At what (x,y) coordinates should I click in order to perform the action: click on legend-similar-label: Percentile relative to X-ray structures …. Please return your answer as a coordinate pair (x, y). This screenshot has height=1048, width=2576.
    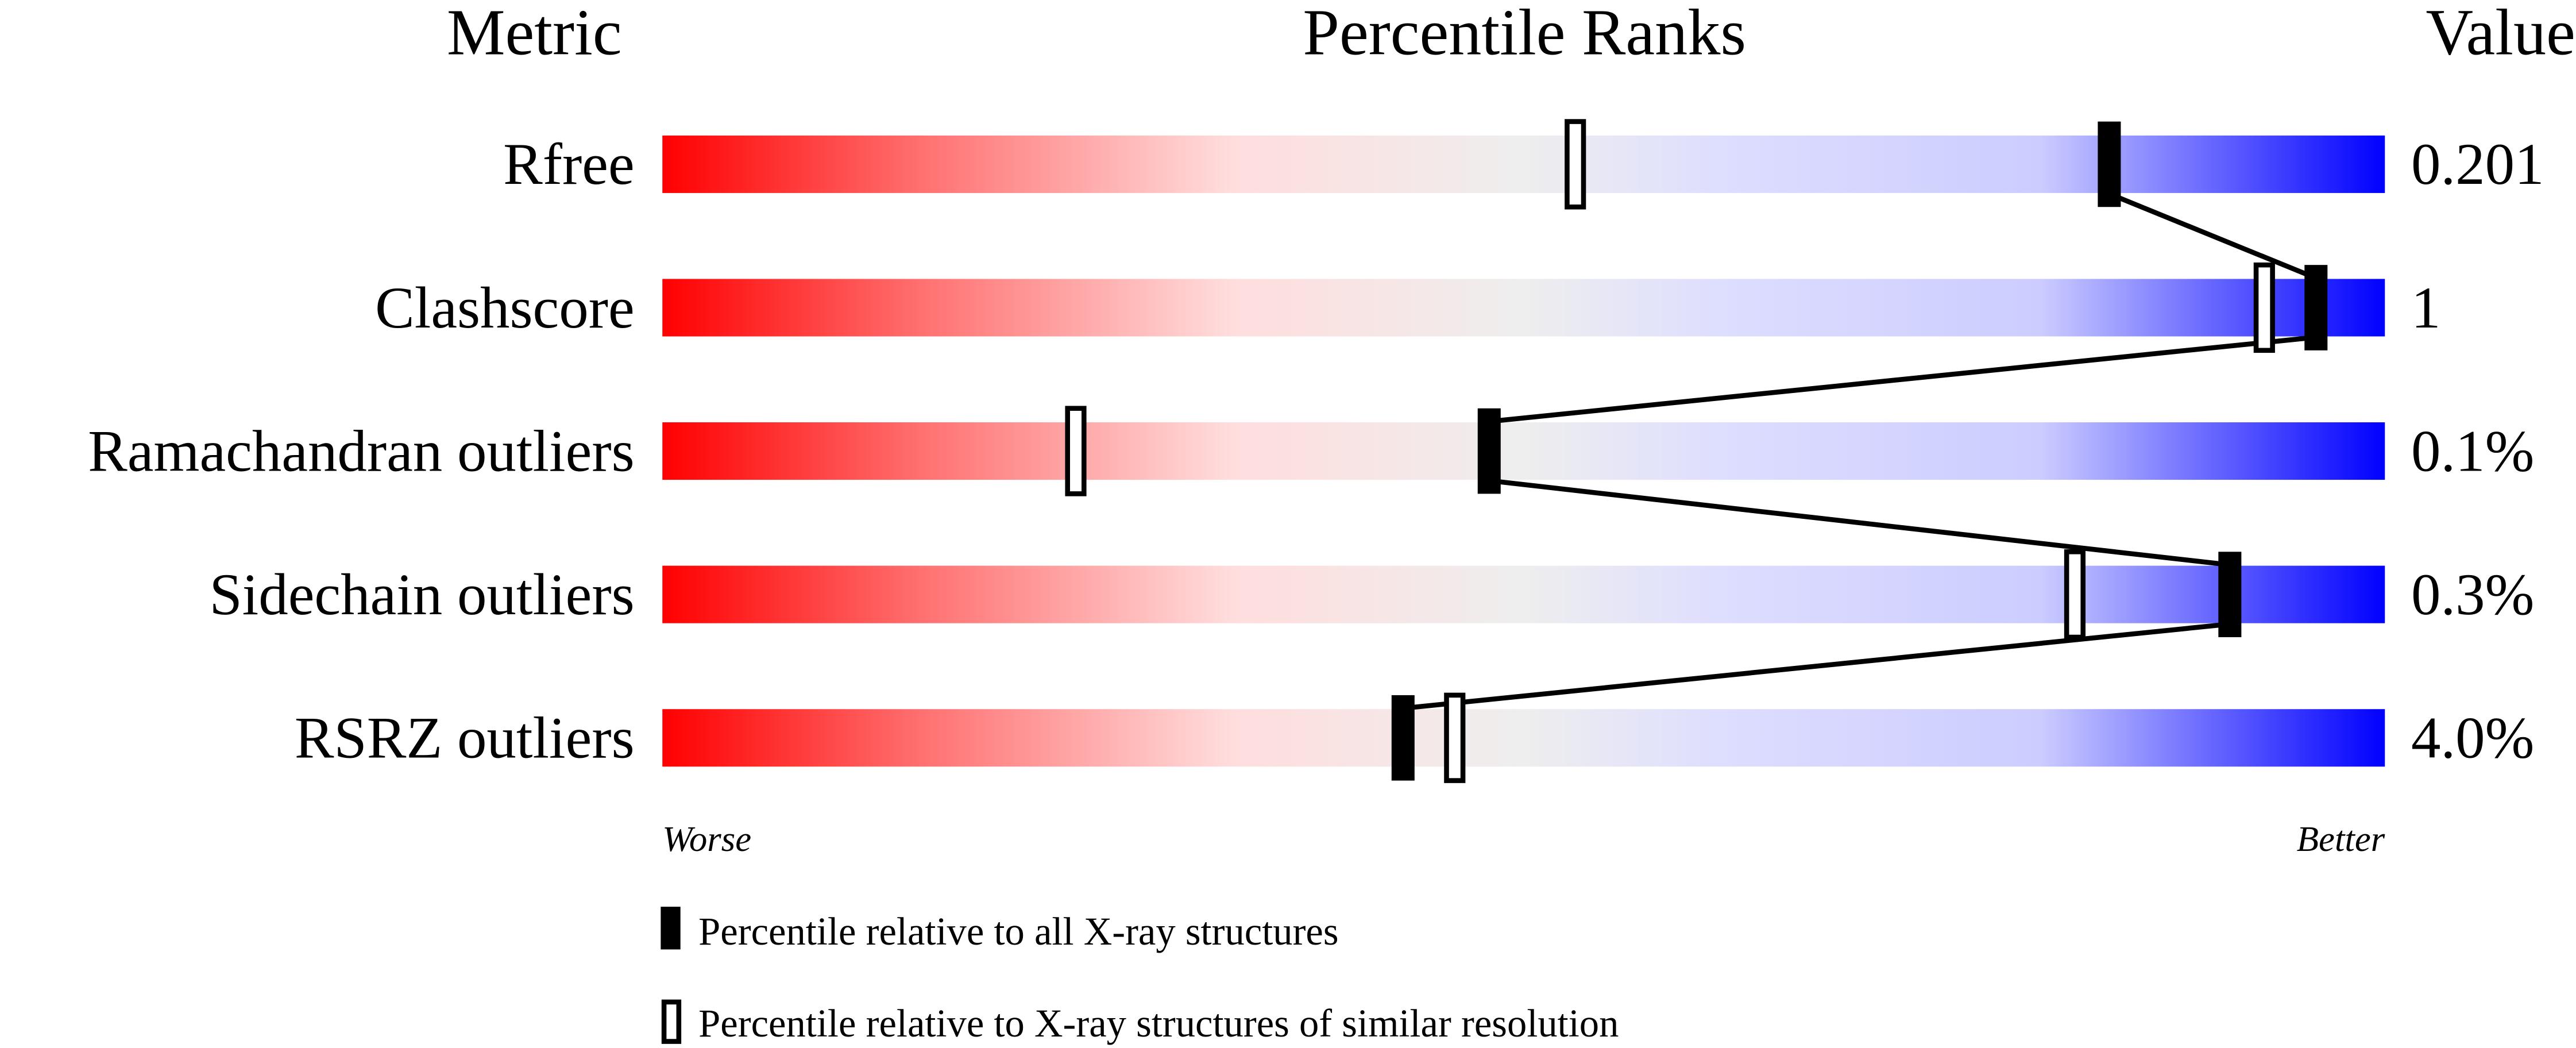
    Looking at the image, I should click on (1158, 1023).